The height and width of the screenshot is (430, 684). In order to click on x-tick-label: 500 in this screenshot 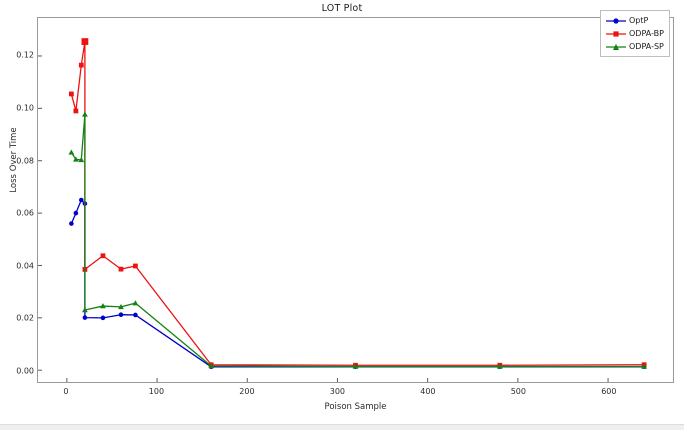, I will do `click(518, 391)`.